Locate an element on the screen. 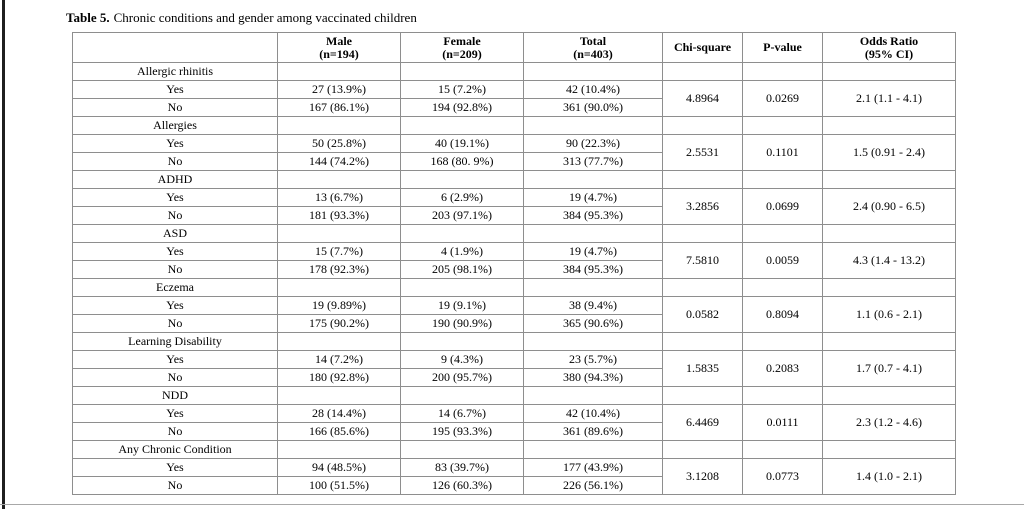 The width and height of the screenshot is (1024, 509). chi-square-cell: 6.4469 is located at coordinates (702, 422).